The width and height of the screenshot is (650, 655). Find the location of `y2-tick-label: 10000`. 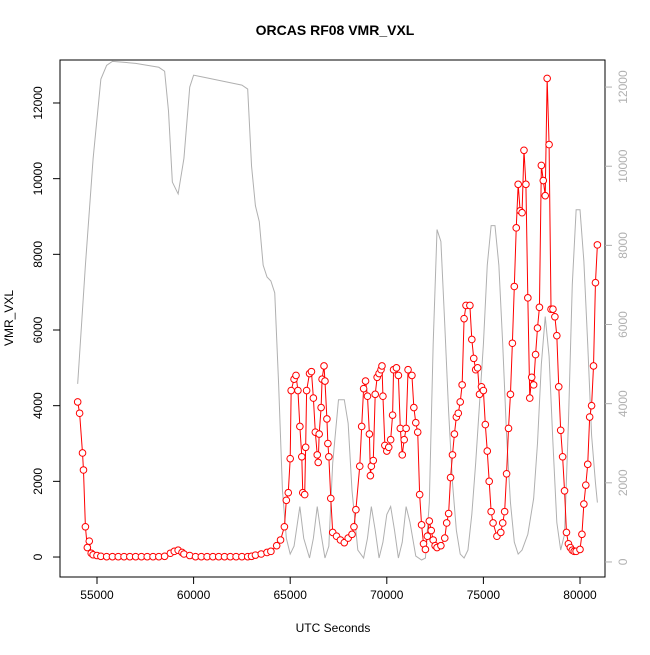

y2-tick-label: 10000 is located at coordinates (623, 166).